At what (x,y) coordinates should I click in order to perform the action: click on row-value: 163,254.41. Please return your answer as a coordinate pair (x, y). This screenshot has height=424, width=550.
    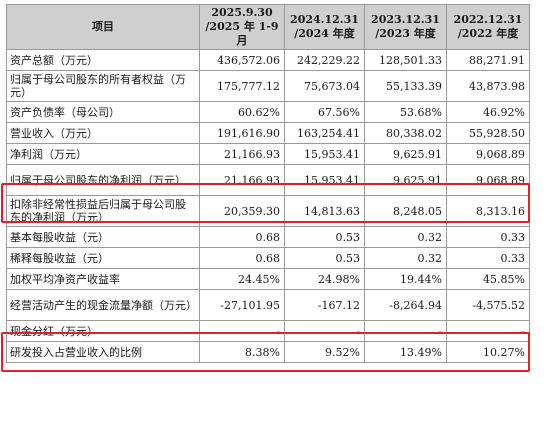
    Looking at the image, I should click on (324, 133).